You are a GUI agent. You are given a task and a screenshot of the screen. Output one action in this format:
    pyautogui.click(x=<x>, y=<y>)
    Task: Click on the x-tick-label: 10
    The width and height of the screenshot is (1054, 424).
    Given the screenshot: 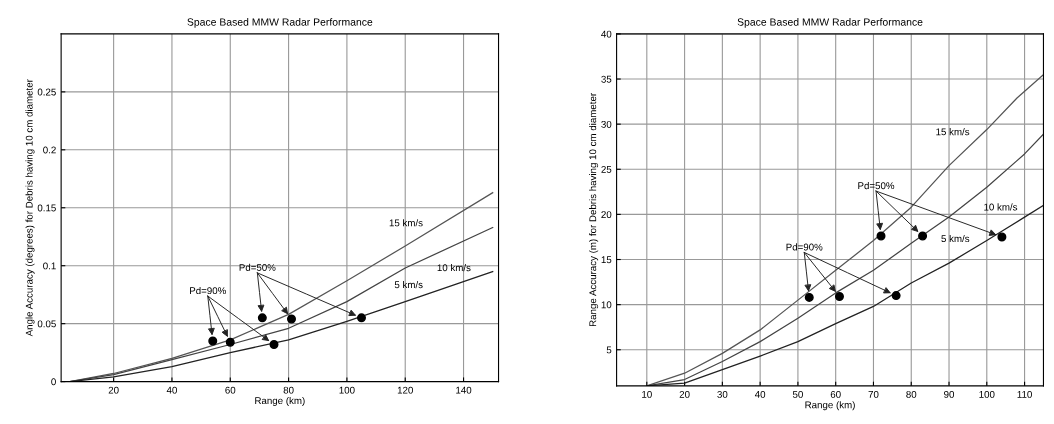 What is the action you would take?
    pyautogui.click(x=647, y=394)
    